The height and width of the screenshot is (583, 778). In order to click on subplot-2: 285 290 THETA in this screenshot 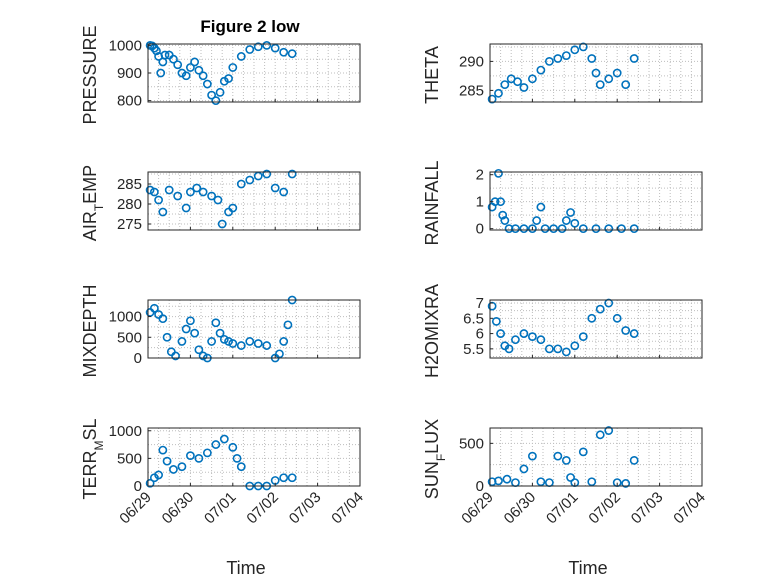, I will do `click(562, 73)`.